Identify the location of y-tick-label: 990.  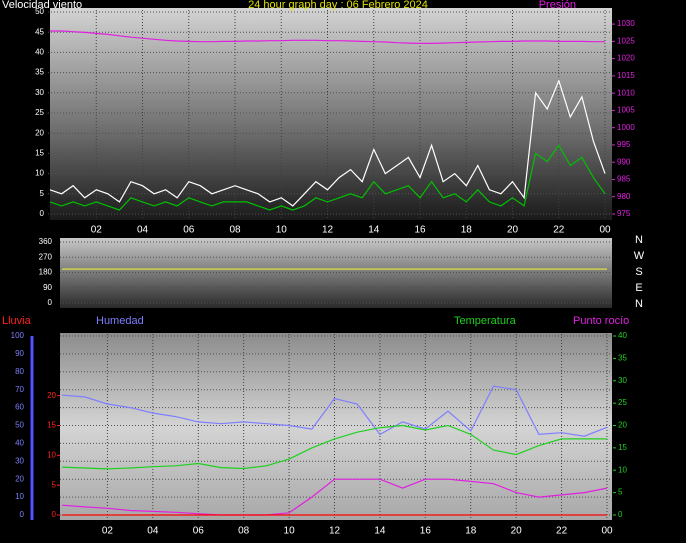
(624, 161).